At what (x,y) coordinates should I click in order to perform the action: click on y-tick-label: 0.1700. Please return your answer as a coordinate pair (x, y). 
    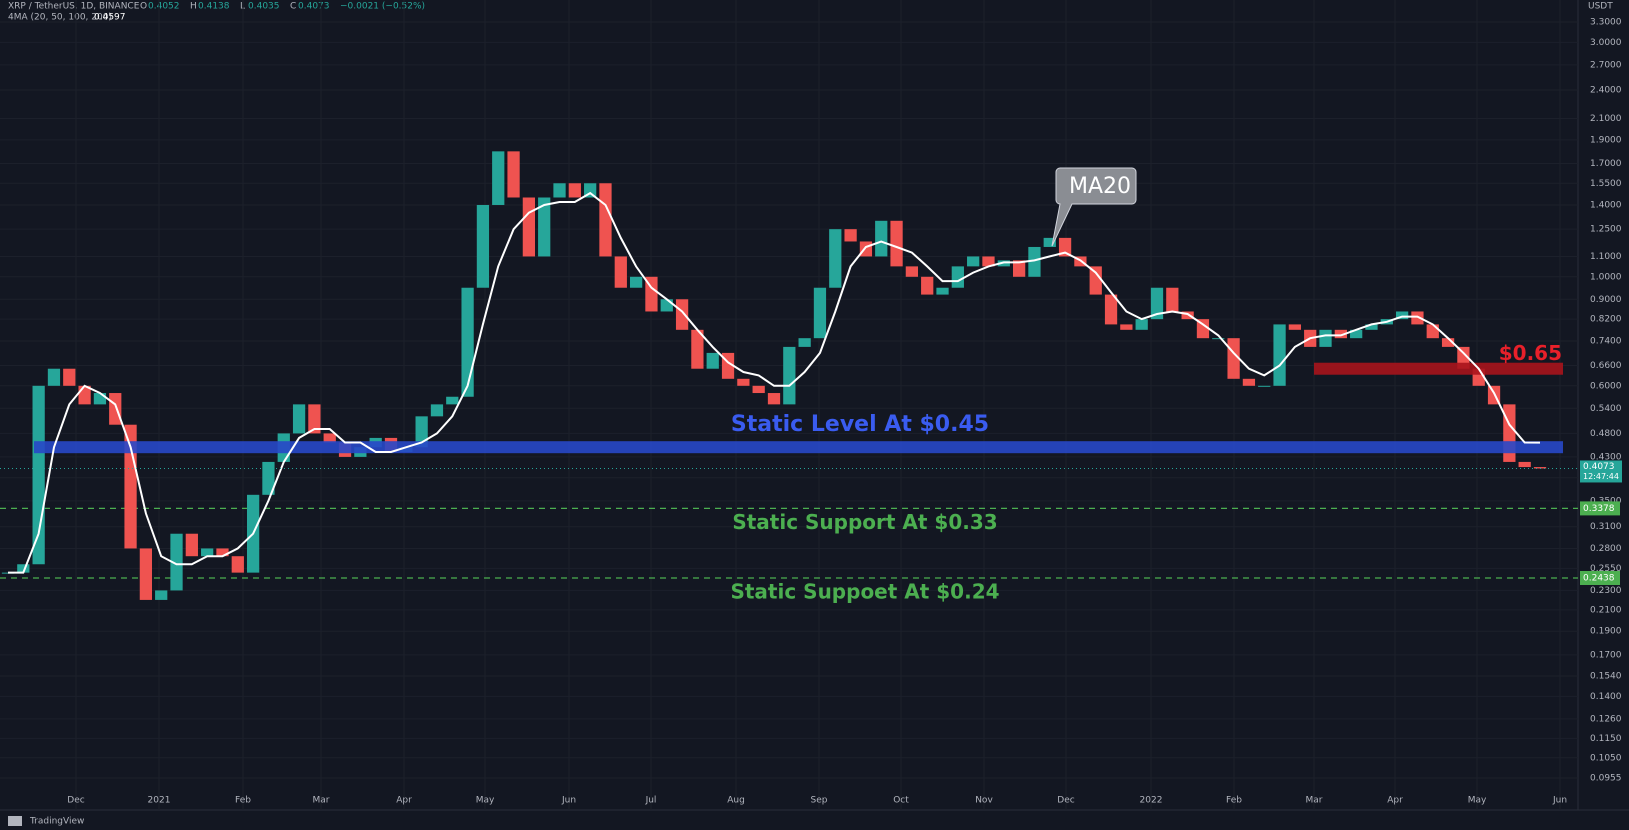
    Looking at the image, I should click on (1606, 655).